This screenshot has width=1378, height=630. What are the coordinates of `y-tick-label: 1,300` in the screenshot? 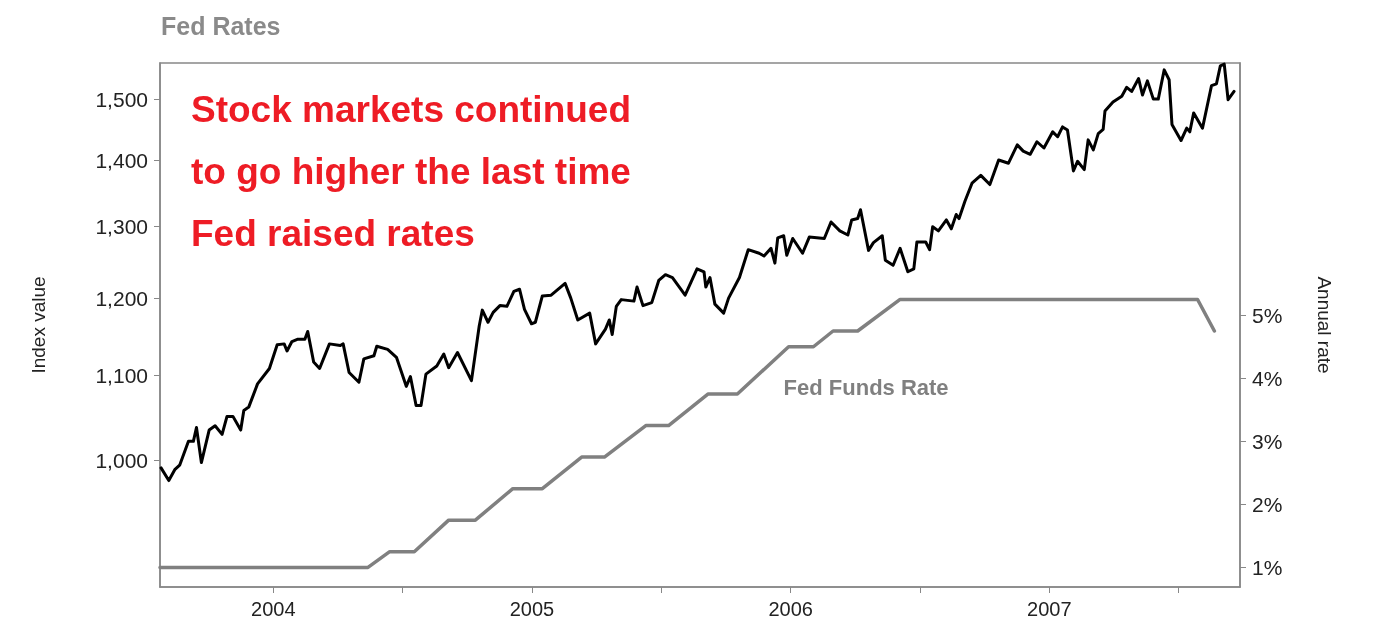 It's located at (121, 227).